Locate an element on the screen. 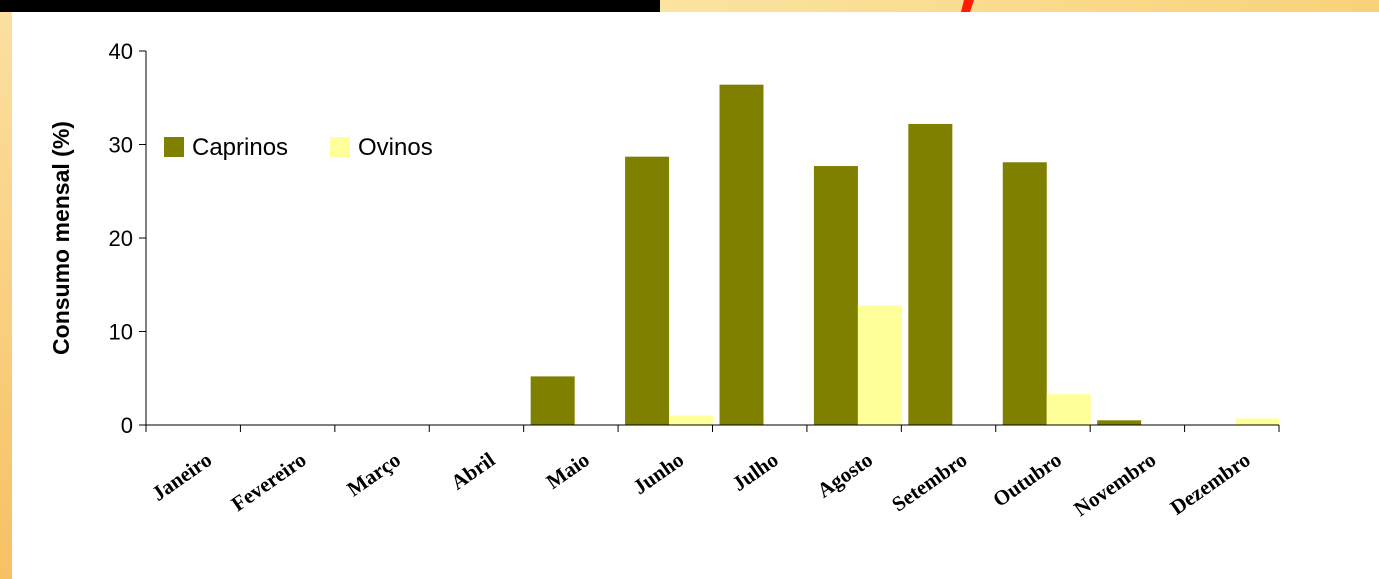 This screenshot has height=579, width=1379. y-tick-label: 20 is located at coordinates (121, 238).